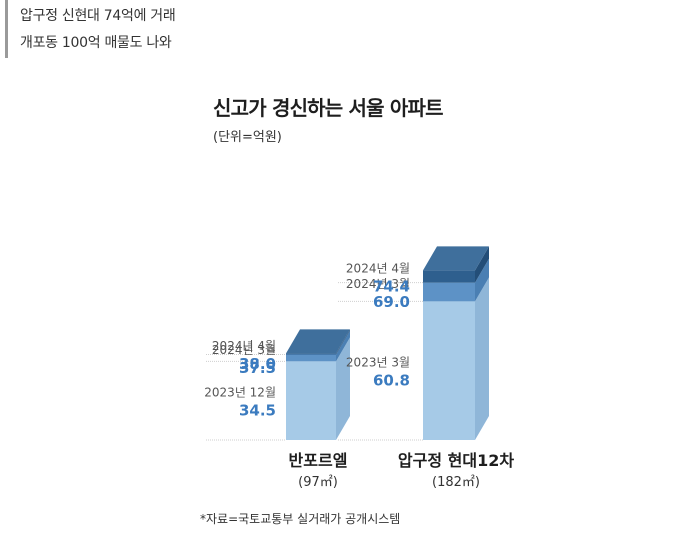  What do you see at coordinates (257, 411) in the screenshot?
I see `segment-value-label: 34.5` at bounding box center [257, 411].